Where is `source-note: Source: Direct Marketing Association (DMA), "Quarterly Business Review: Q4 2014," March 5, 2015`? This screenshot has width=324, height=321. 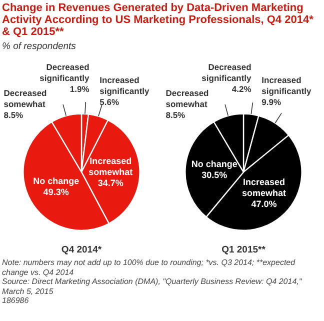 source-note: Source: Direct Marketing Association (DMA), "Quarterly Business Review: Q4 2014," March 5, 2015 is located at coordinates (152, 286).